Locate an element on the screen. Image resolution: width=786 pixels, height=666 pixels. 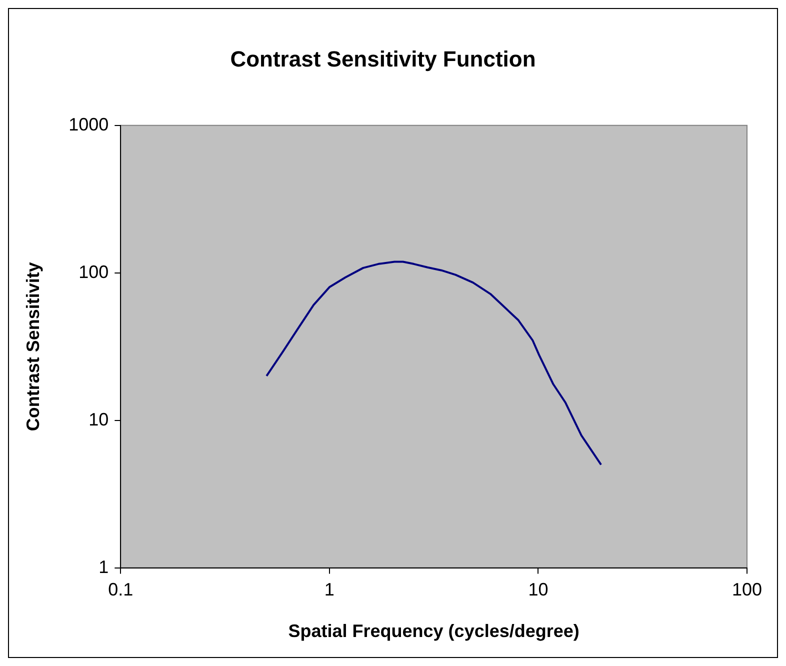
y-tick-label: 1 is located at coordinates (103, 566).